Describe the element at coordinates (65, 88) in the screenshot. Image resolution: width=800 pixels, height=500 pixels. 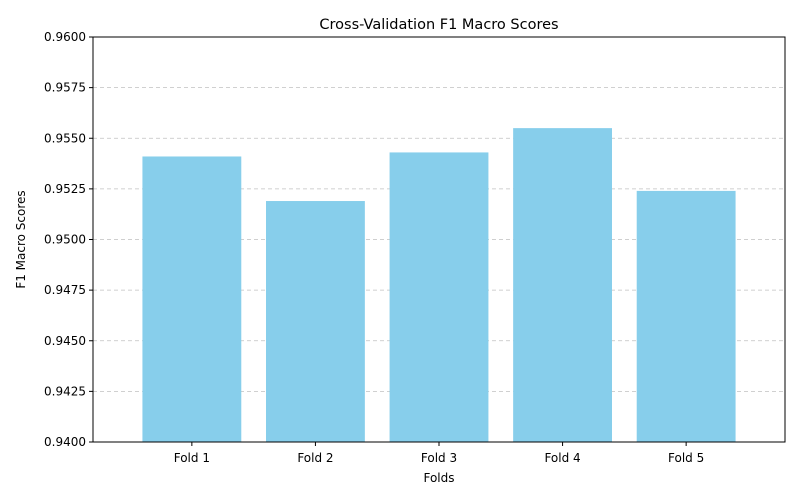
I see `y-tick-label: 0.9575` at that location.